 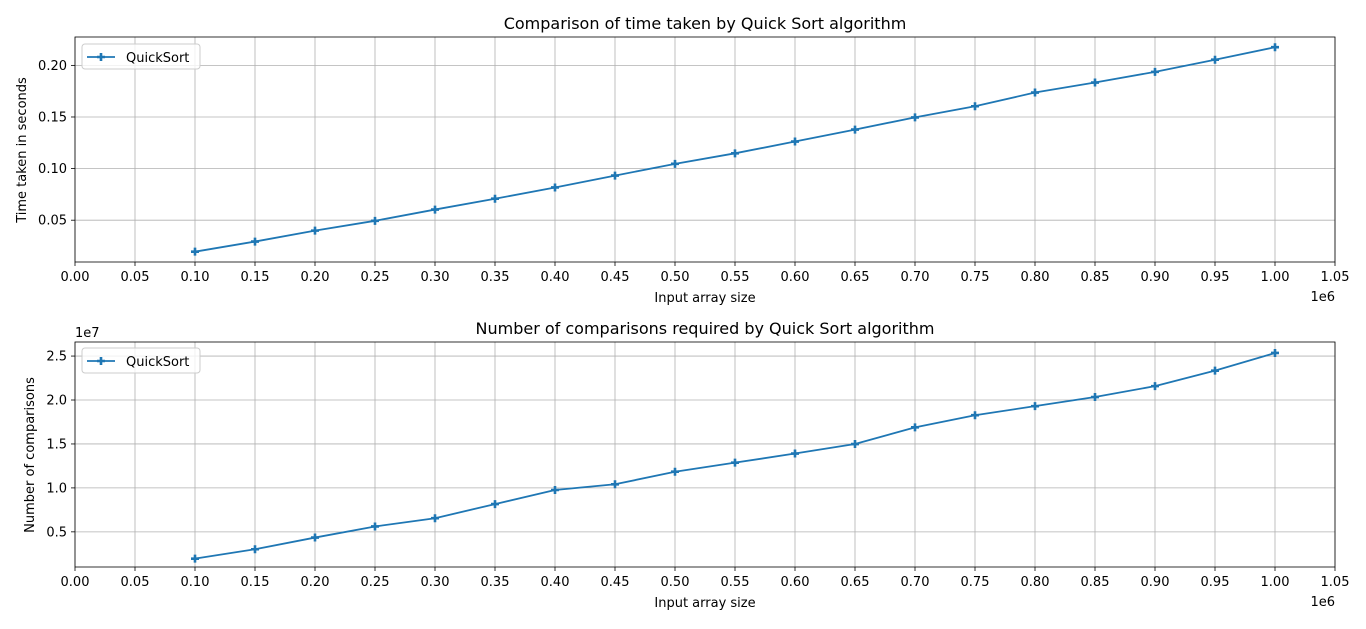 I want to click on time-chart-x-tick-label: 0.85, so click(x=1095, y=277).